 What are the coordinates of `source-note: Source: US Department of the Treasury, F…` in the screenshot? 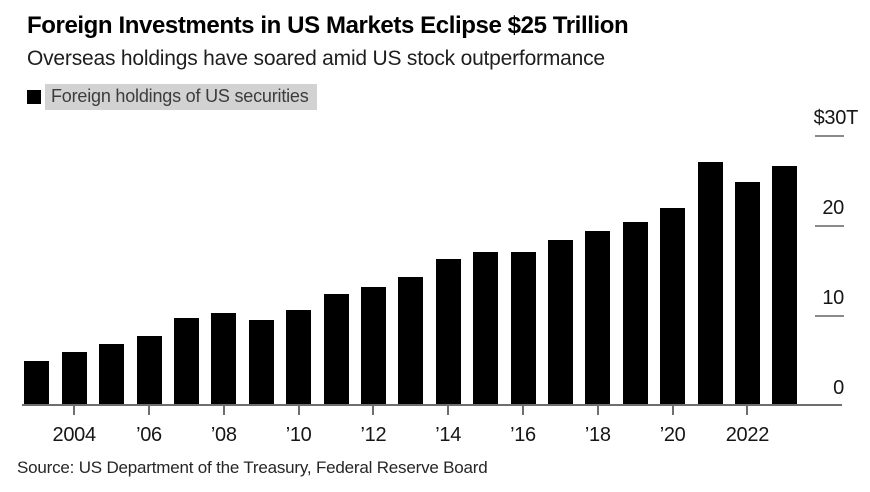 It's located at (252, 467).